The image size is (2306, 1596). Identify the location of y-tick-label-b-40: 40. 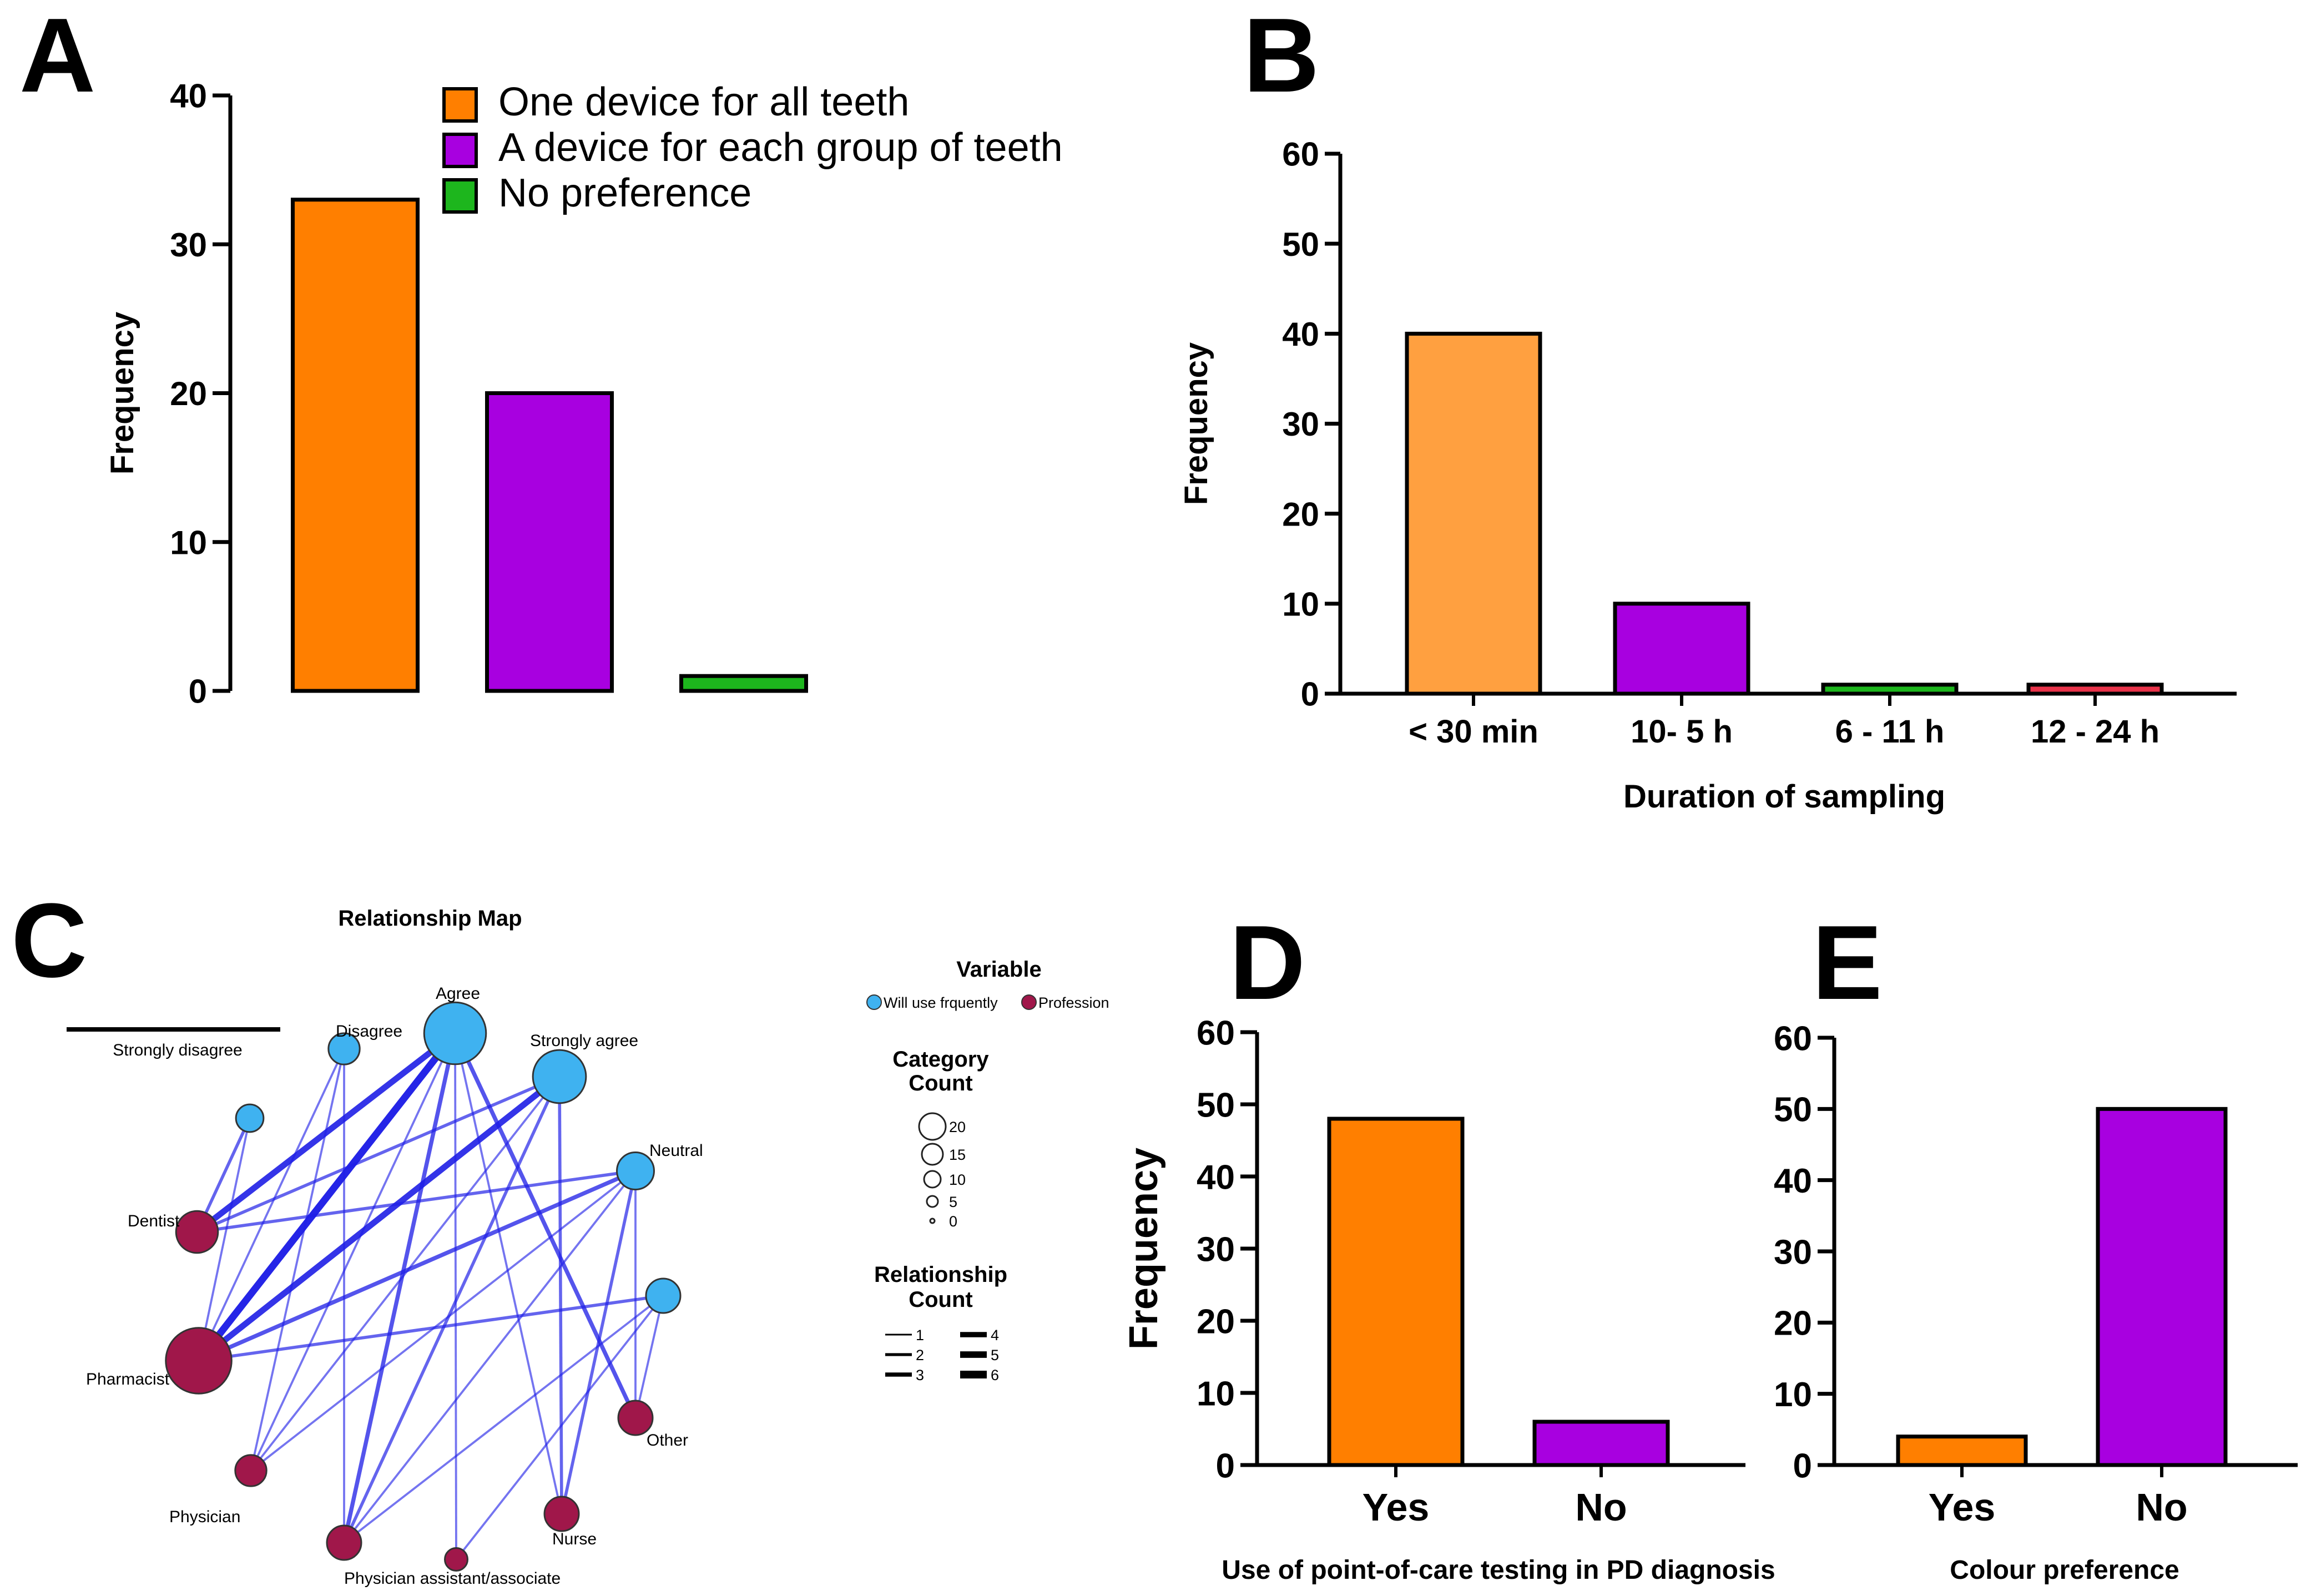
(1300, 334).